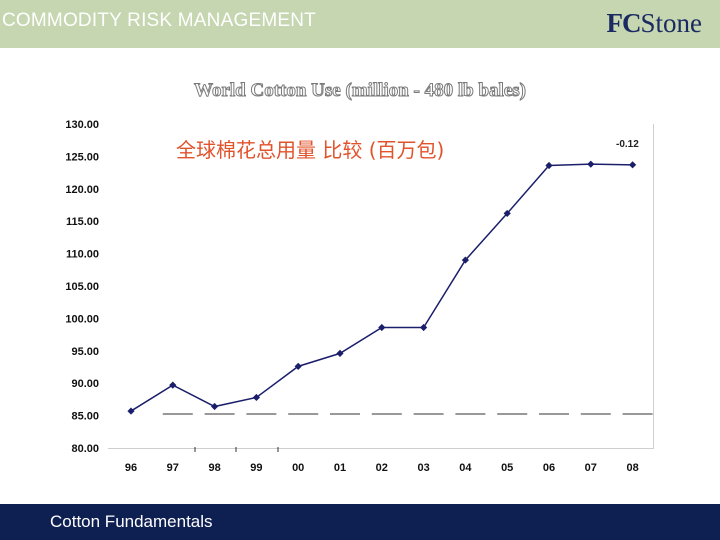 The image size is (720, 540). I want to click on x-tick-label: 06, so click(549, 468).